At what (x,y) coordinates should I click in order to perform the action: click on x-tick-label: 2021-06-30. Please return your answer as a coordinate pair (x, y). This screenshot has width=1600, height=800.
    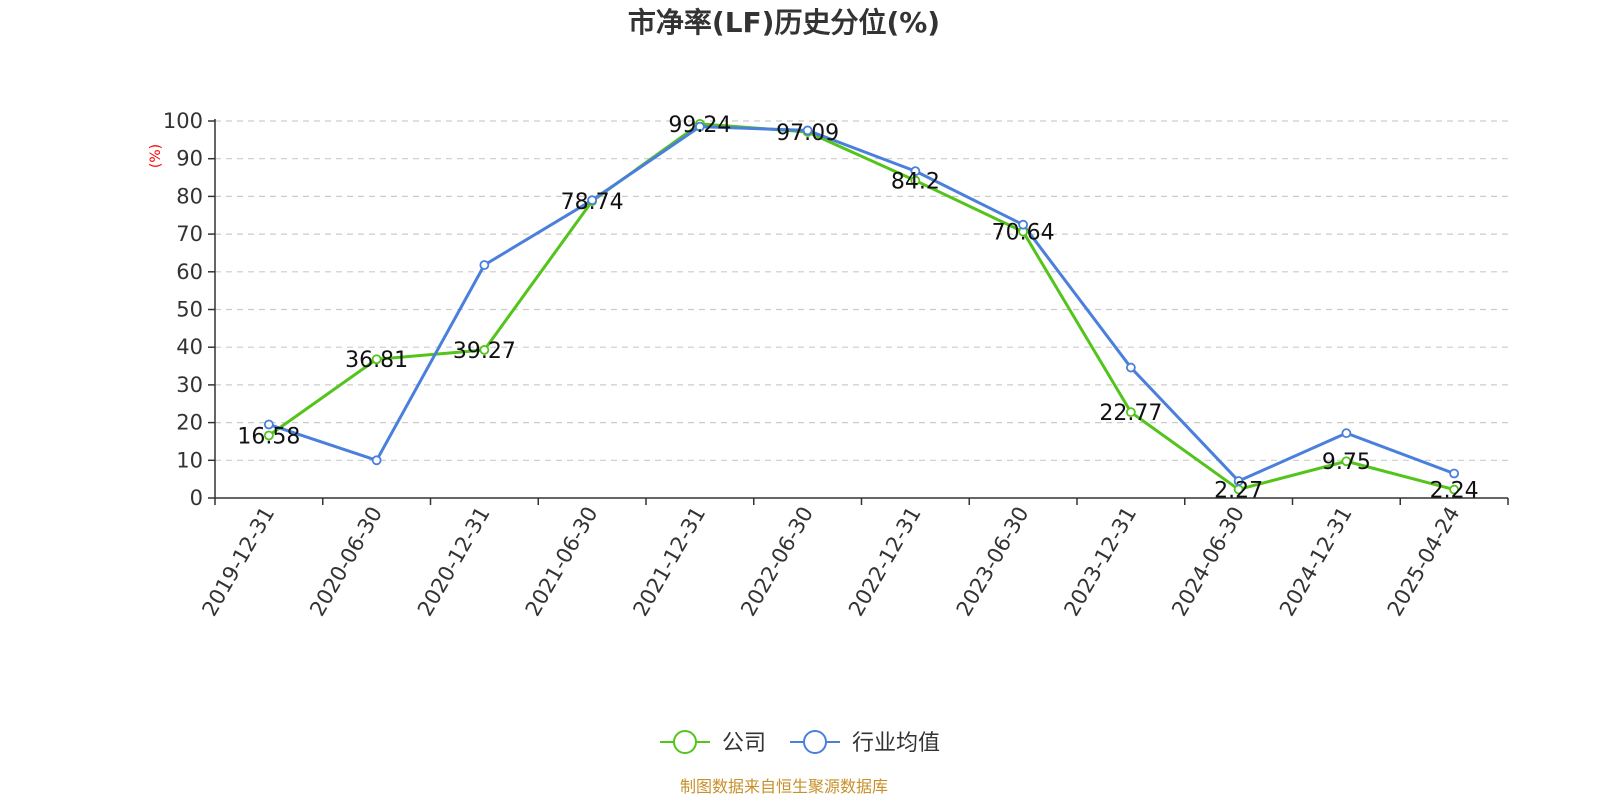
    Looking at the image, I should click on (562, 562).